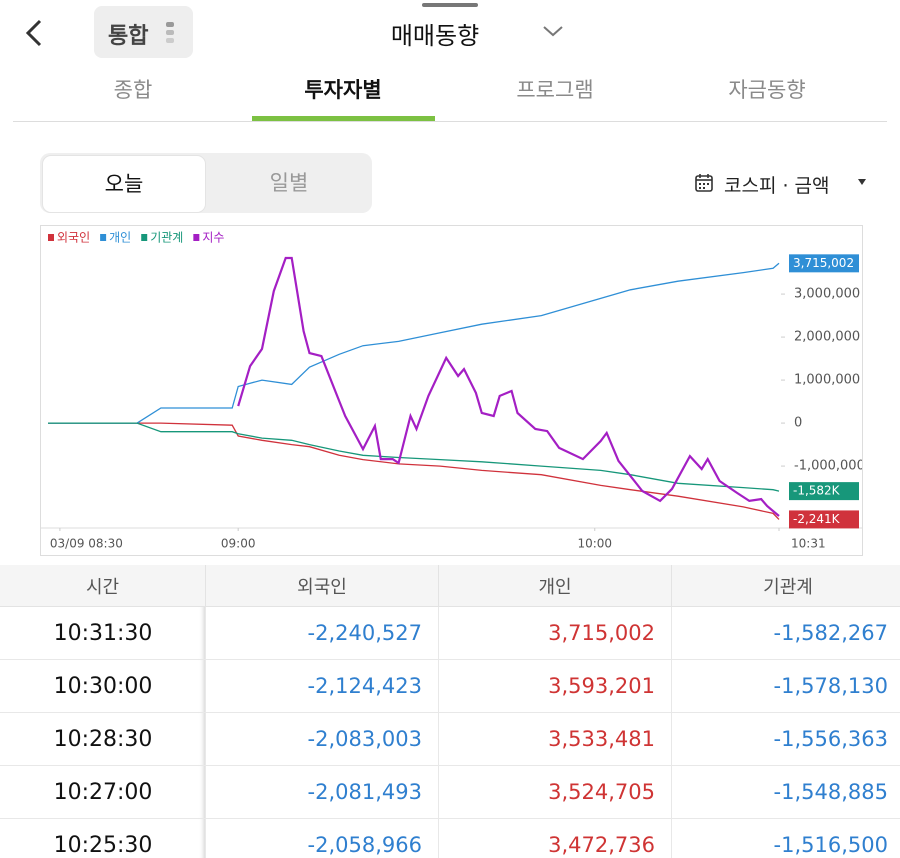  I want to click on value-cell: 3,533,481, so click(555, 739).